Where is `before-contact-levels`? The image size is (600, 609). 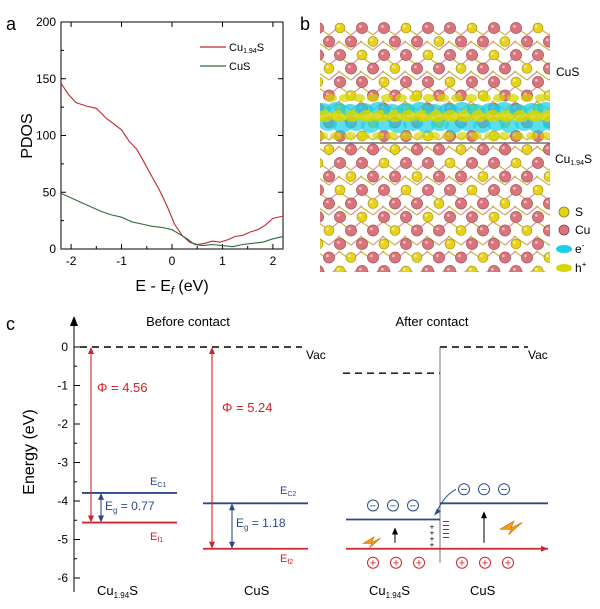 before-contact-levels is located at coordinates (194, 448).